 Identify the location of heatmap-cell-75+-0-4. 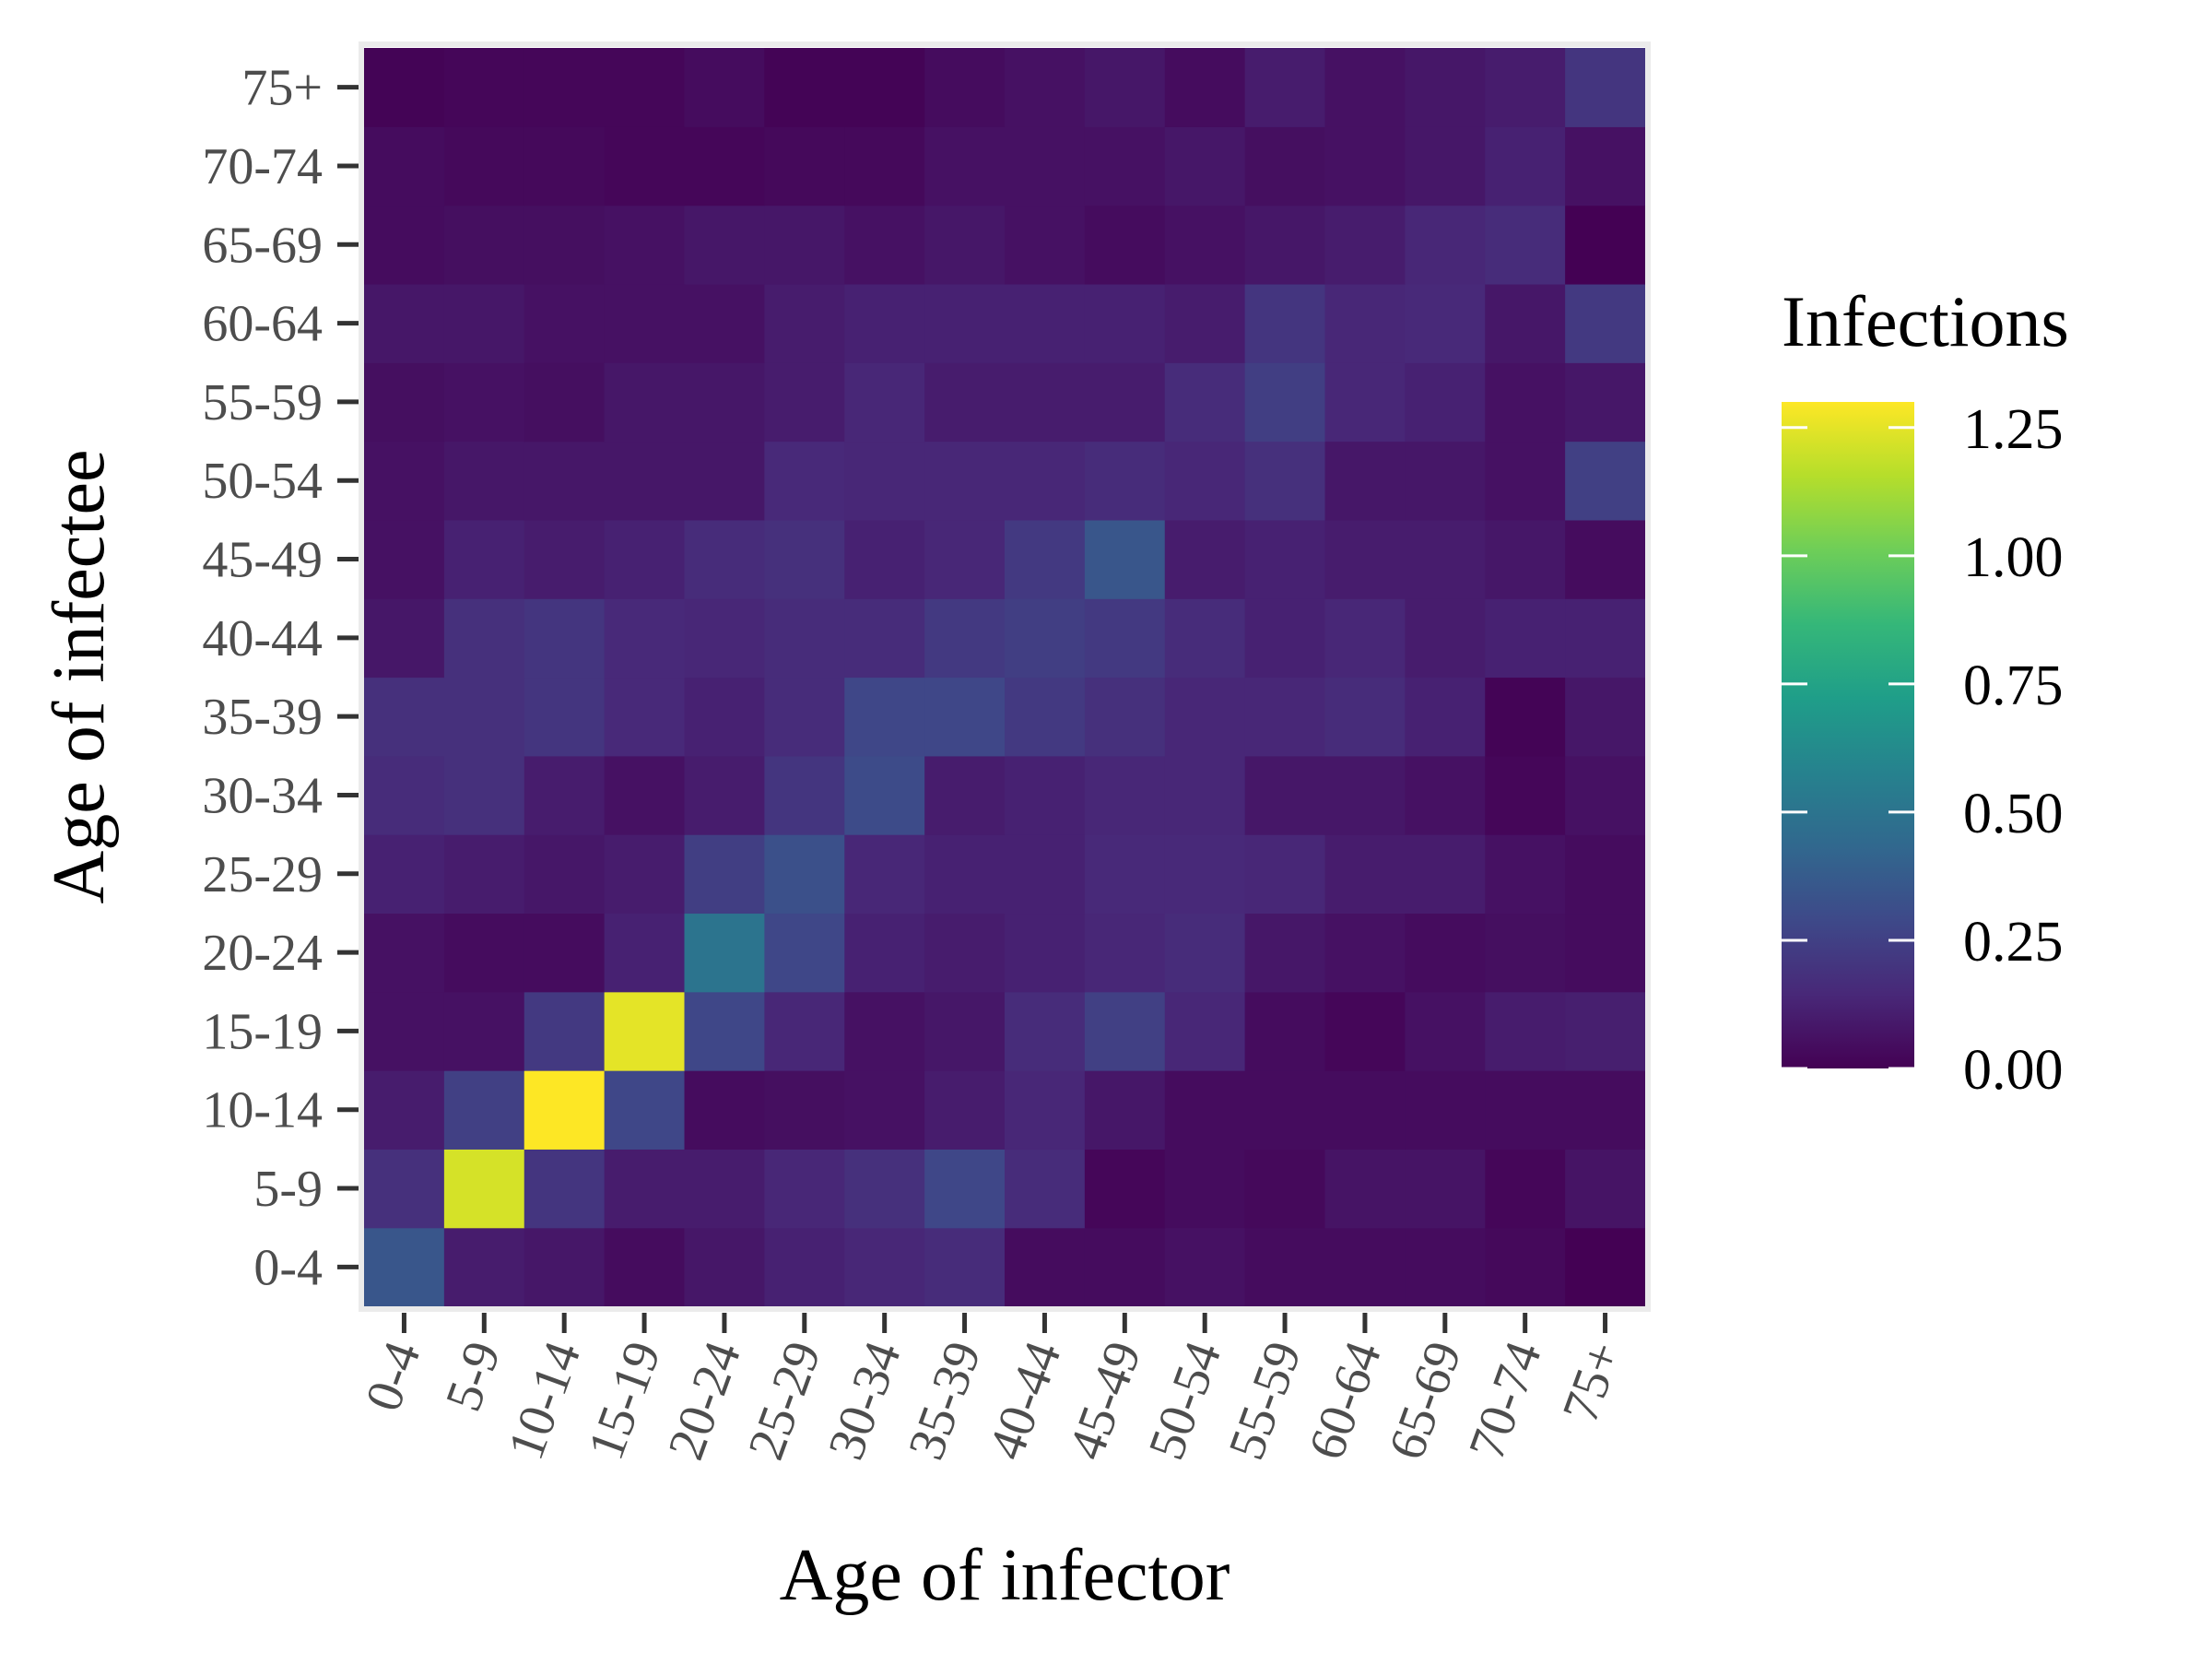
(1605, 1267).